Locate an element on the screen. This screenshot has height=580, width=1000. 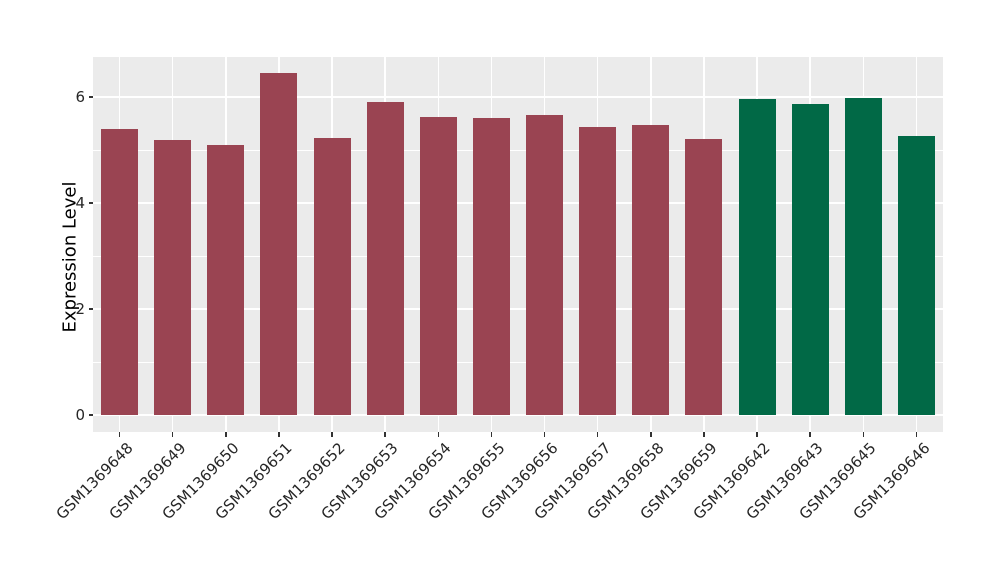
bar-GSM1369648 is located at coordinates (120, 271).